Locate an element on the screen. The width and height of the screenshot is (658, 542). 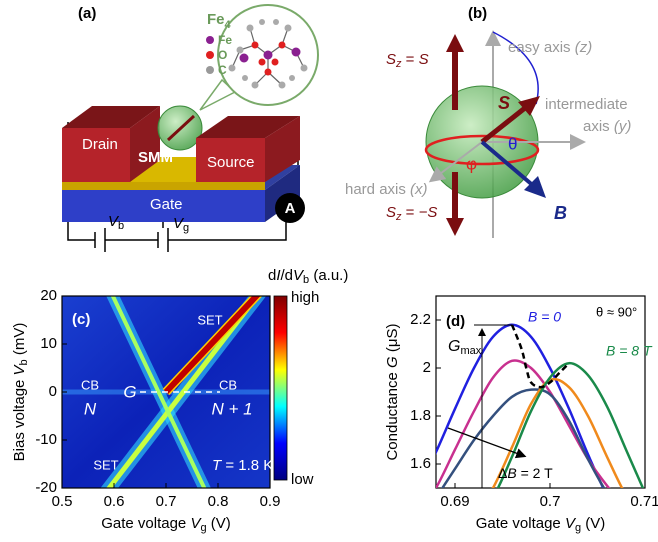
x-tick-label: 0.71 is located at coordinates (644, 501).